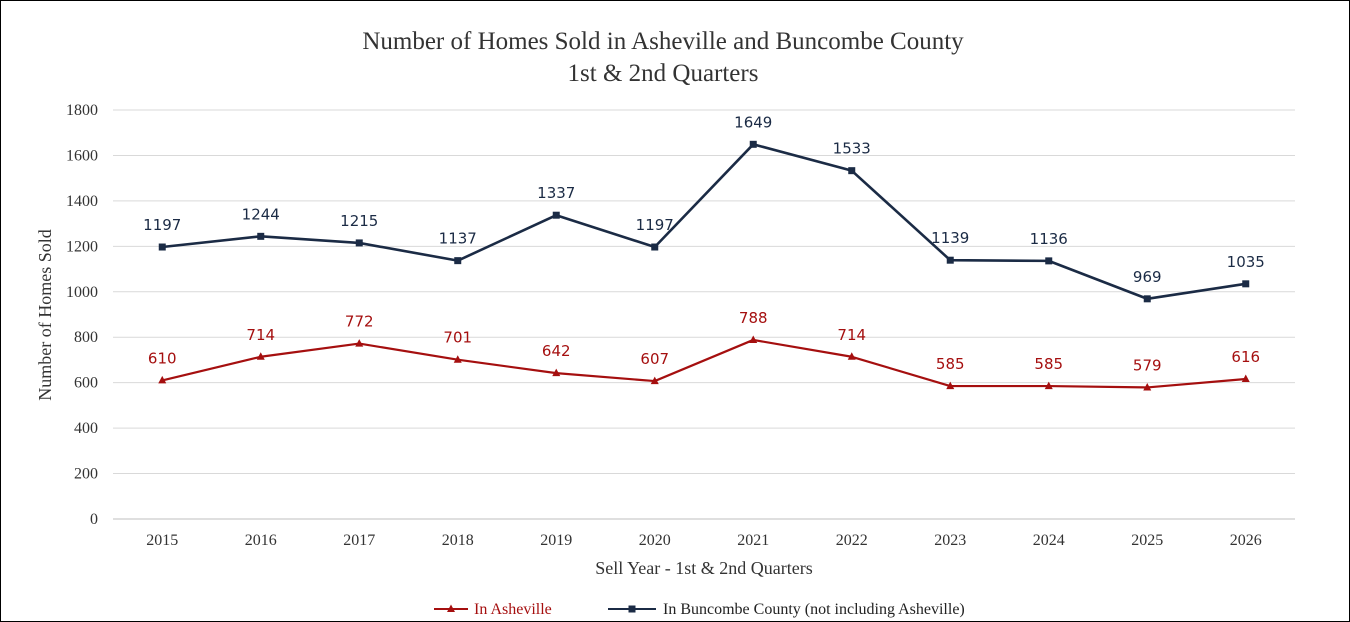 This screenshot has width=1350, height=622. What do you see at coordinates (45, 314) in the screenshot?
I see `y-axis-title: Number of Homes Sold` at bounding box center [45, 314].